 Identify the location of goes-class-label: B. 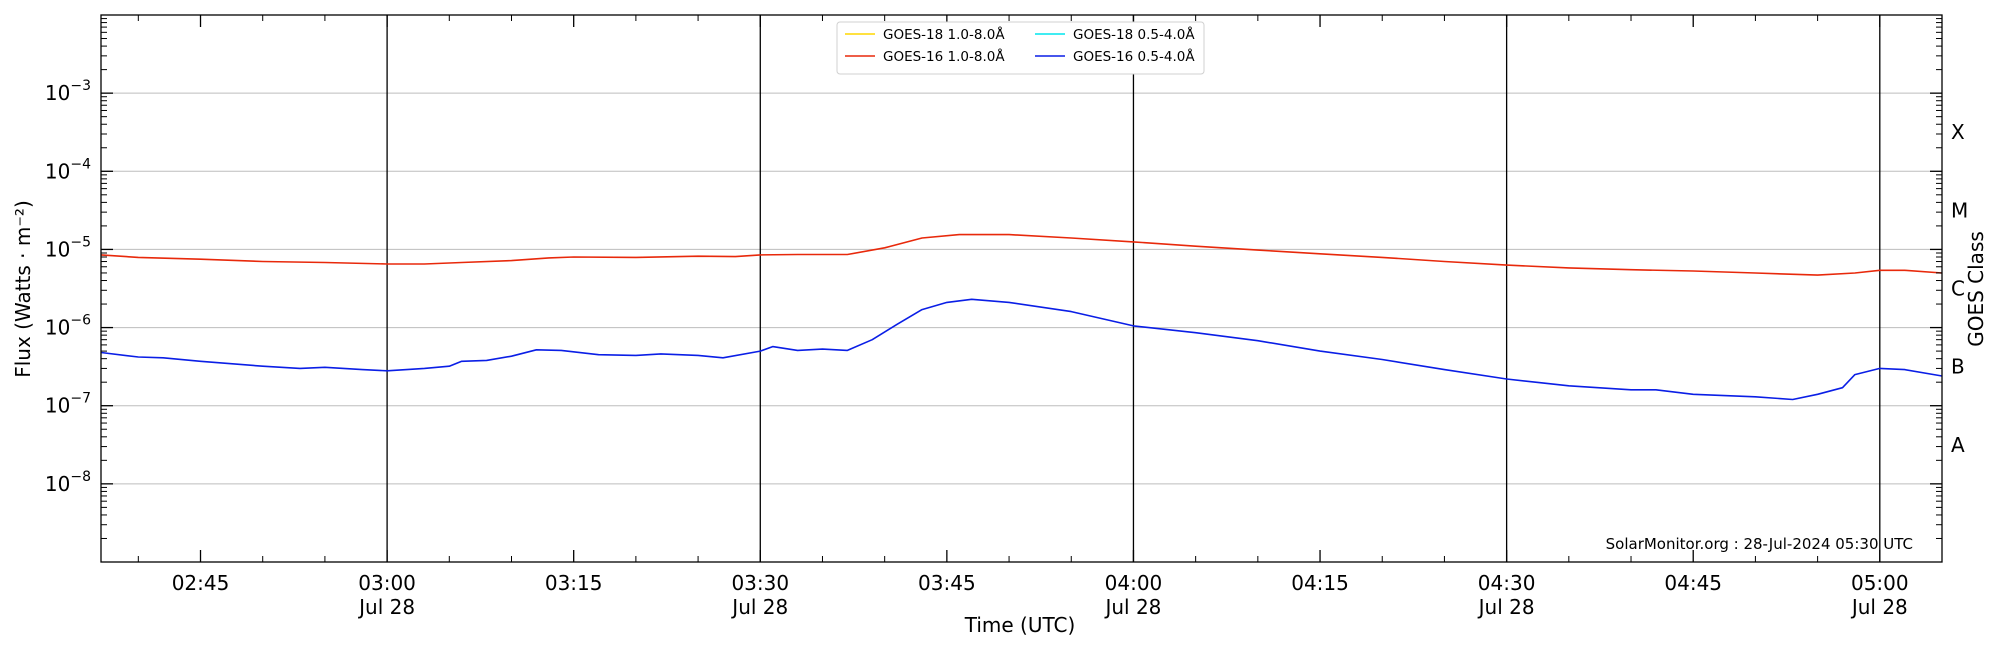
(1958, 367).